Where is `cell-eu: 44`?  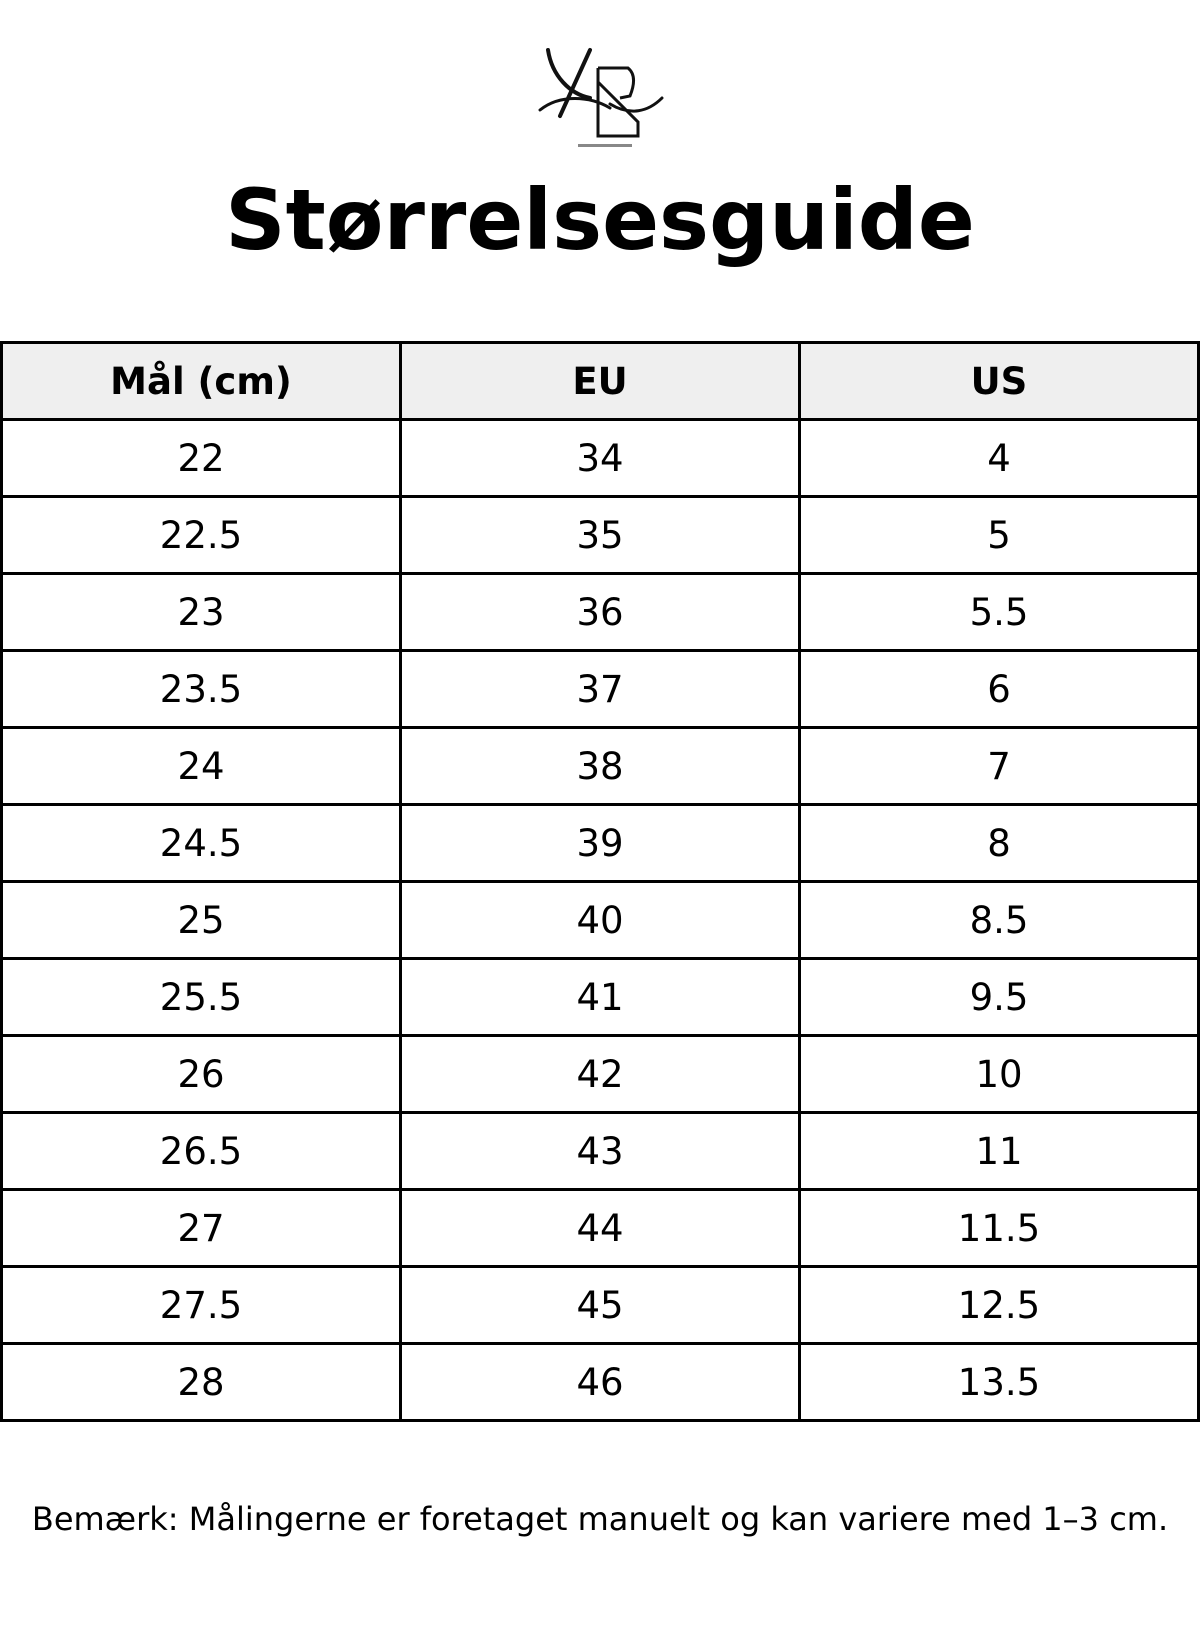
cell-eu: 44 is located at coordinates (600, 1228).